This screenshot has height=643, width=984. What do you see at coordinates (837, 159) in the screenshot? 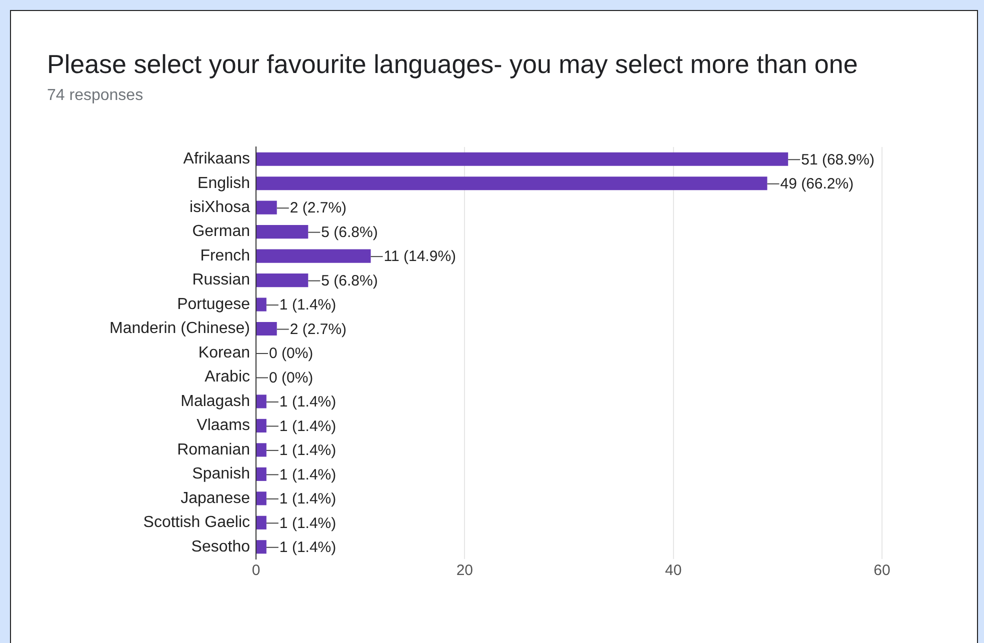
I see `data-label: 51 (68.9%)` at bounding box center [837, 159].